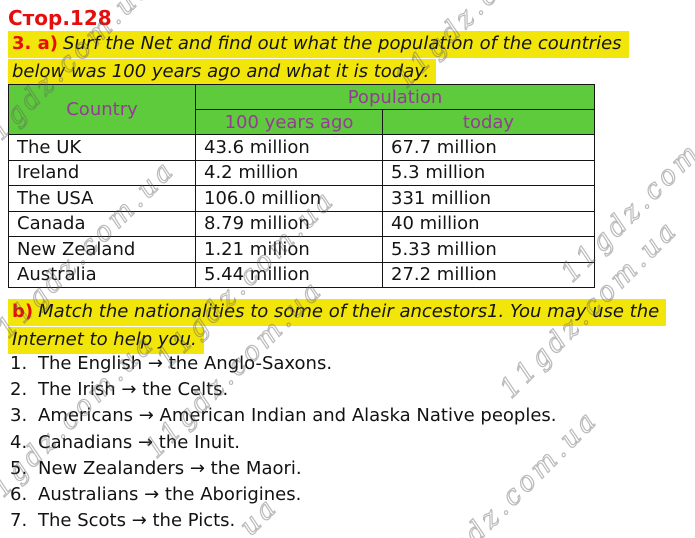 This screenshot has height=538, width=695. I want to click on cell-country: The USA, so click(102, 198).